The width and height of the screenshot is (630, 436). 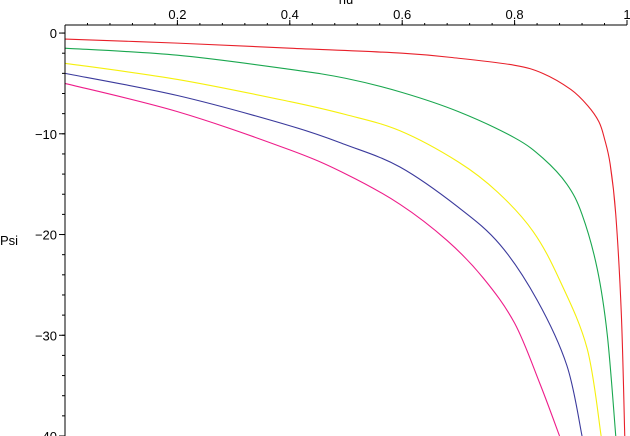 I want to click on x-tick-label: 1, so click(x=626, y=14).